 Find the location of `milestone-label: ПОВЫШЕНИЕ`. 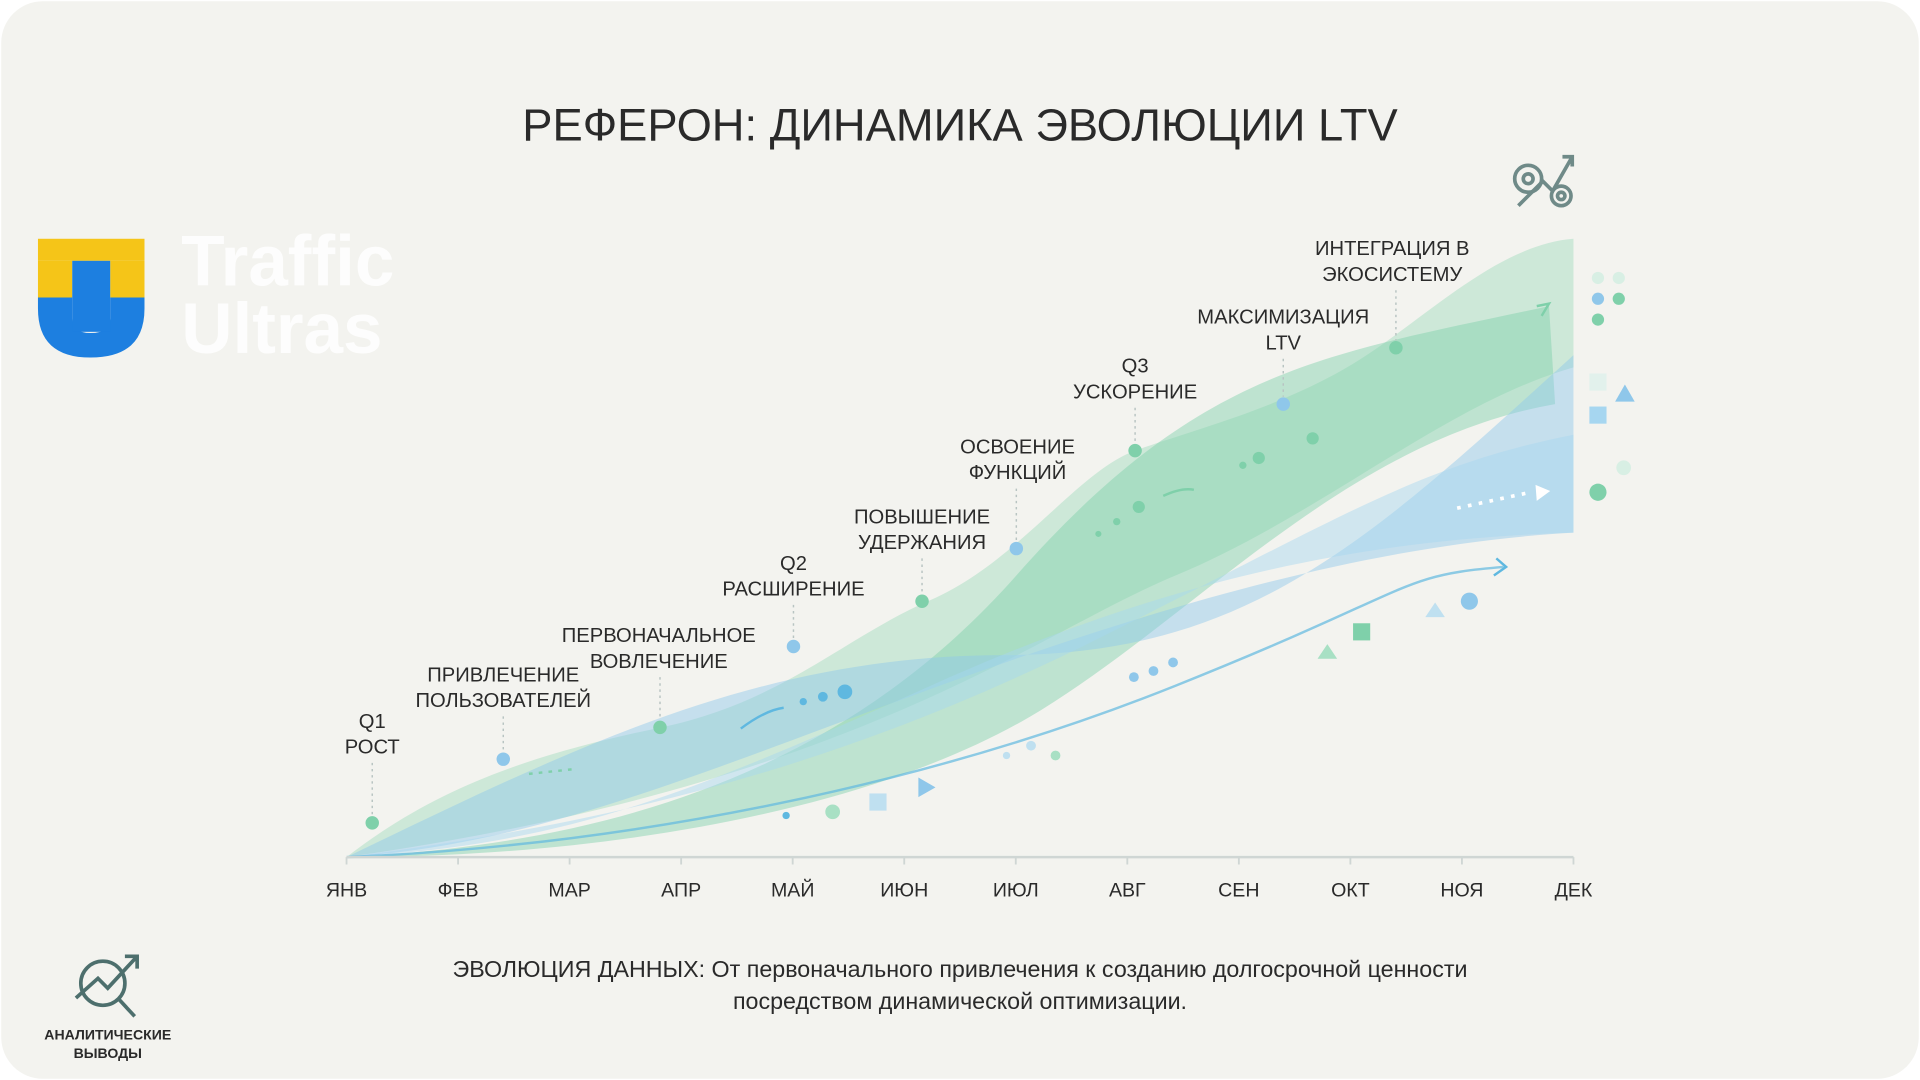

milestone-label: ПОВЫШЕНИЕ is located at coordinates (922, 517).